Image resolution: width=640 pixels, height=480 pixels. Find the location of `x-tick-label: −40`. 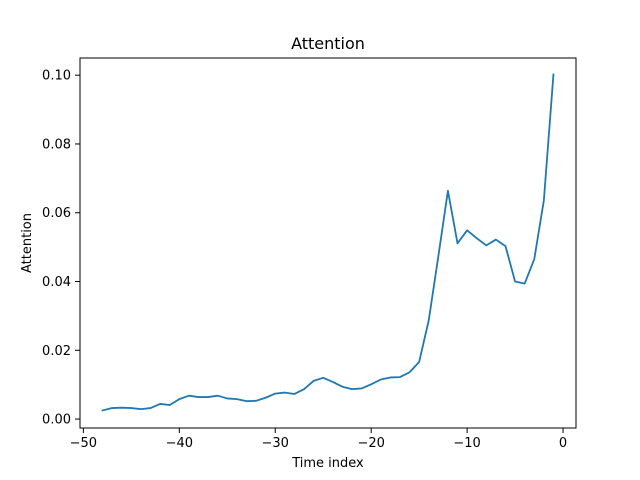

x-tick-label: −40 is located at coordinates (179, 443).